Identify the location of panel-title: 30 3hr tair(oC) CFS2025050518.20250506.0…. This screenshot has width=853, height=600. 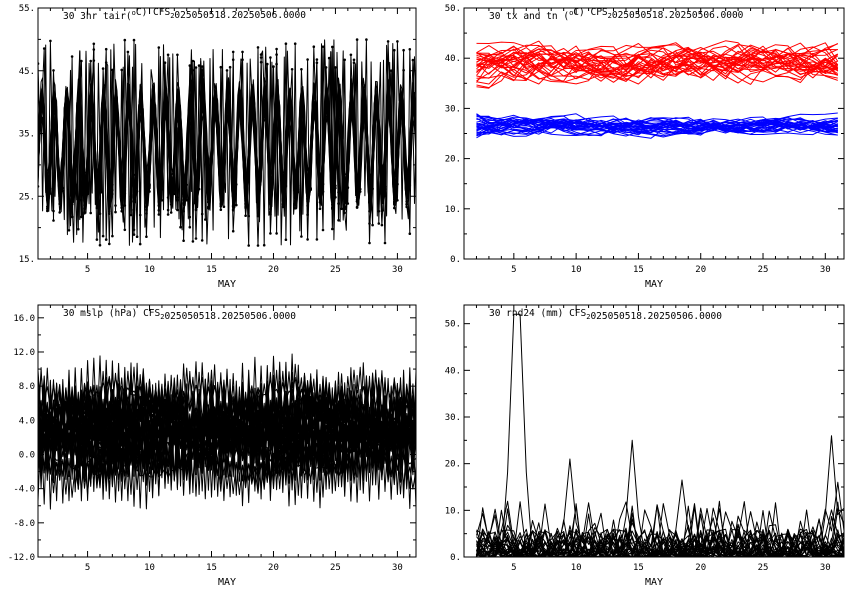
(184, 14).